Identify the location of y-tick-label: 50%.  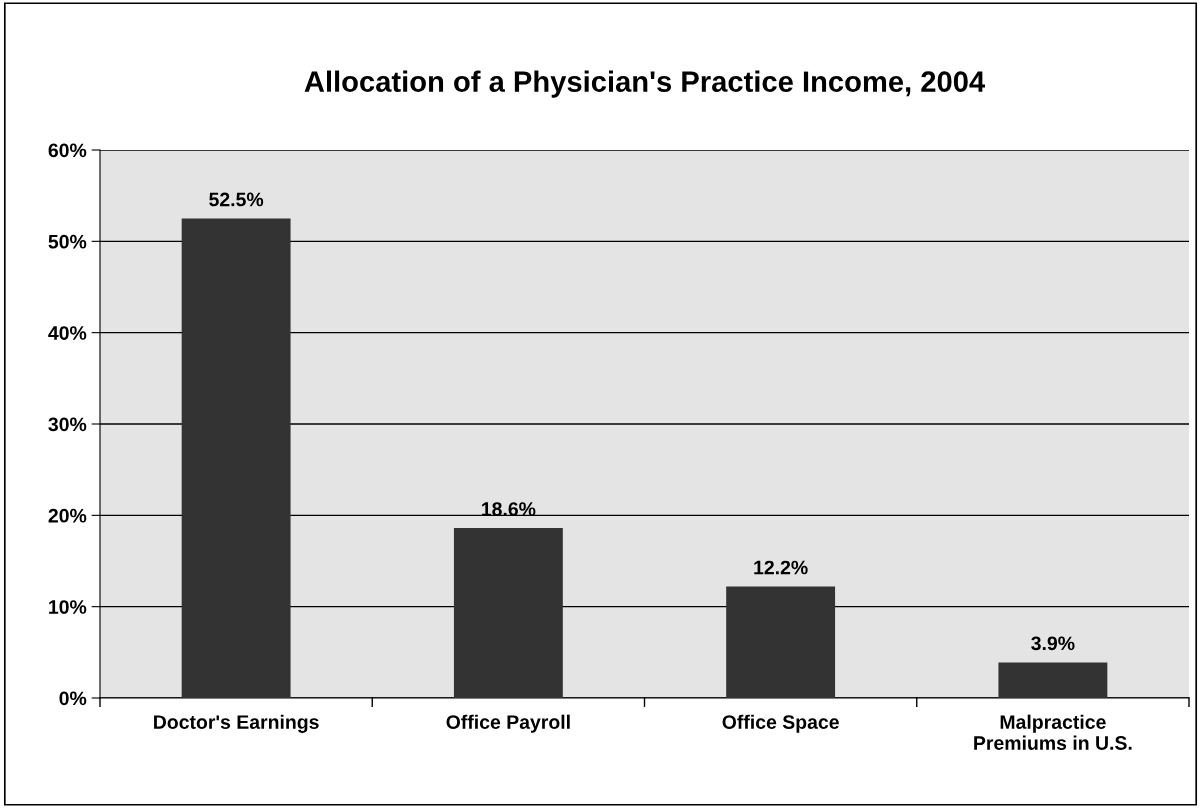
(67, 241).